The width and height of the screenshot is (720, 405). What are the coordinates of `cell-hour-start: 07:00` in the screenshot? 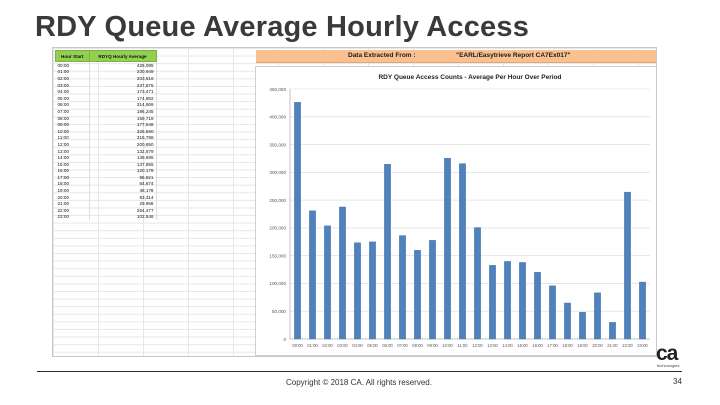 It's located at (72, 111).